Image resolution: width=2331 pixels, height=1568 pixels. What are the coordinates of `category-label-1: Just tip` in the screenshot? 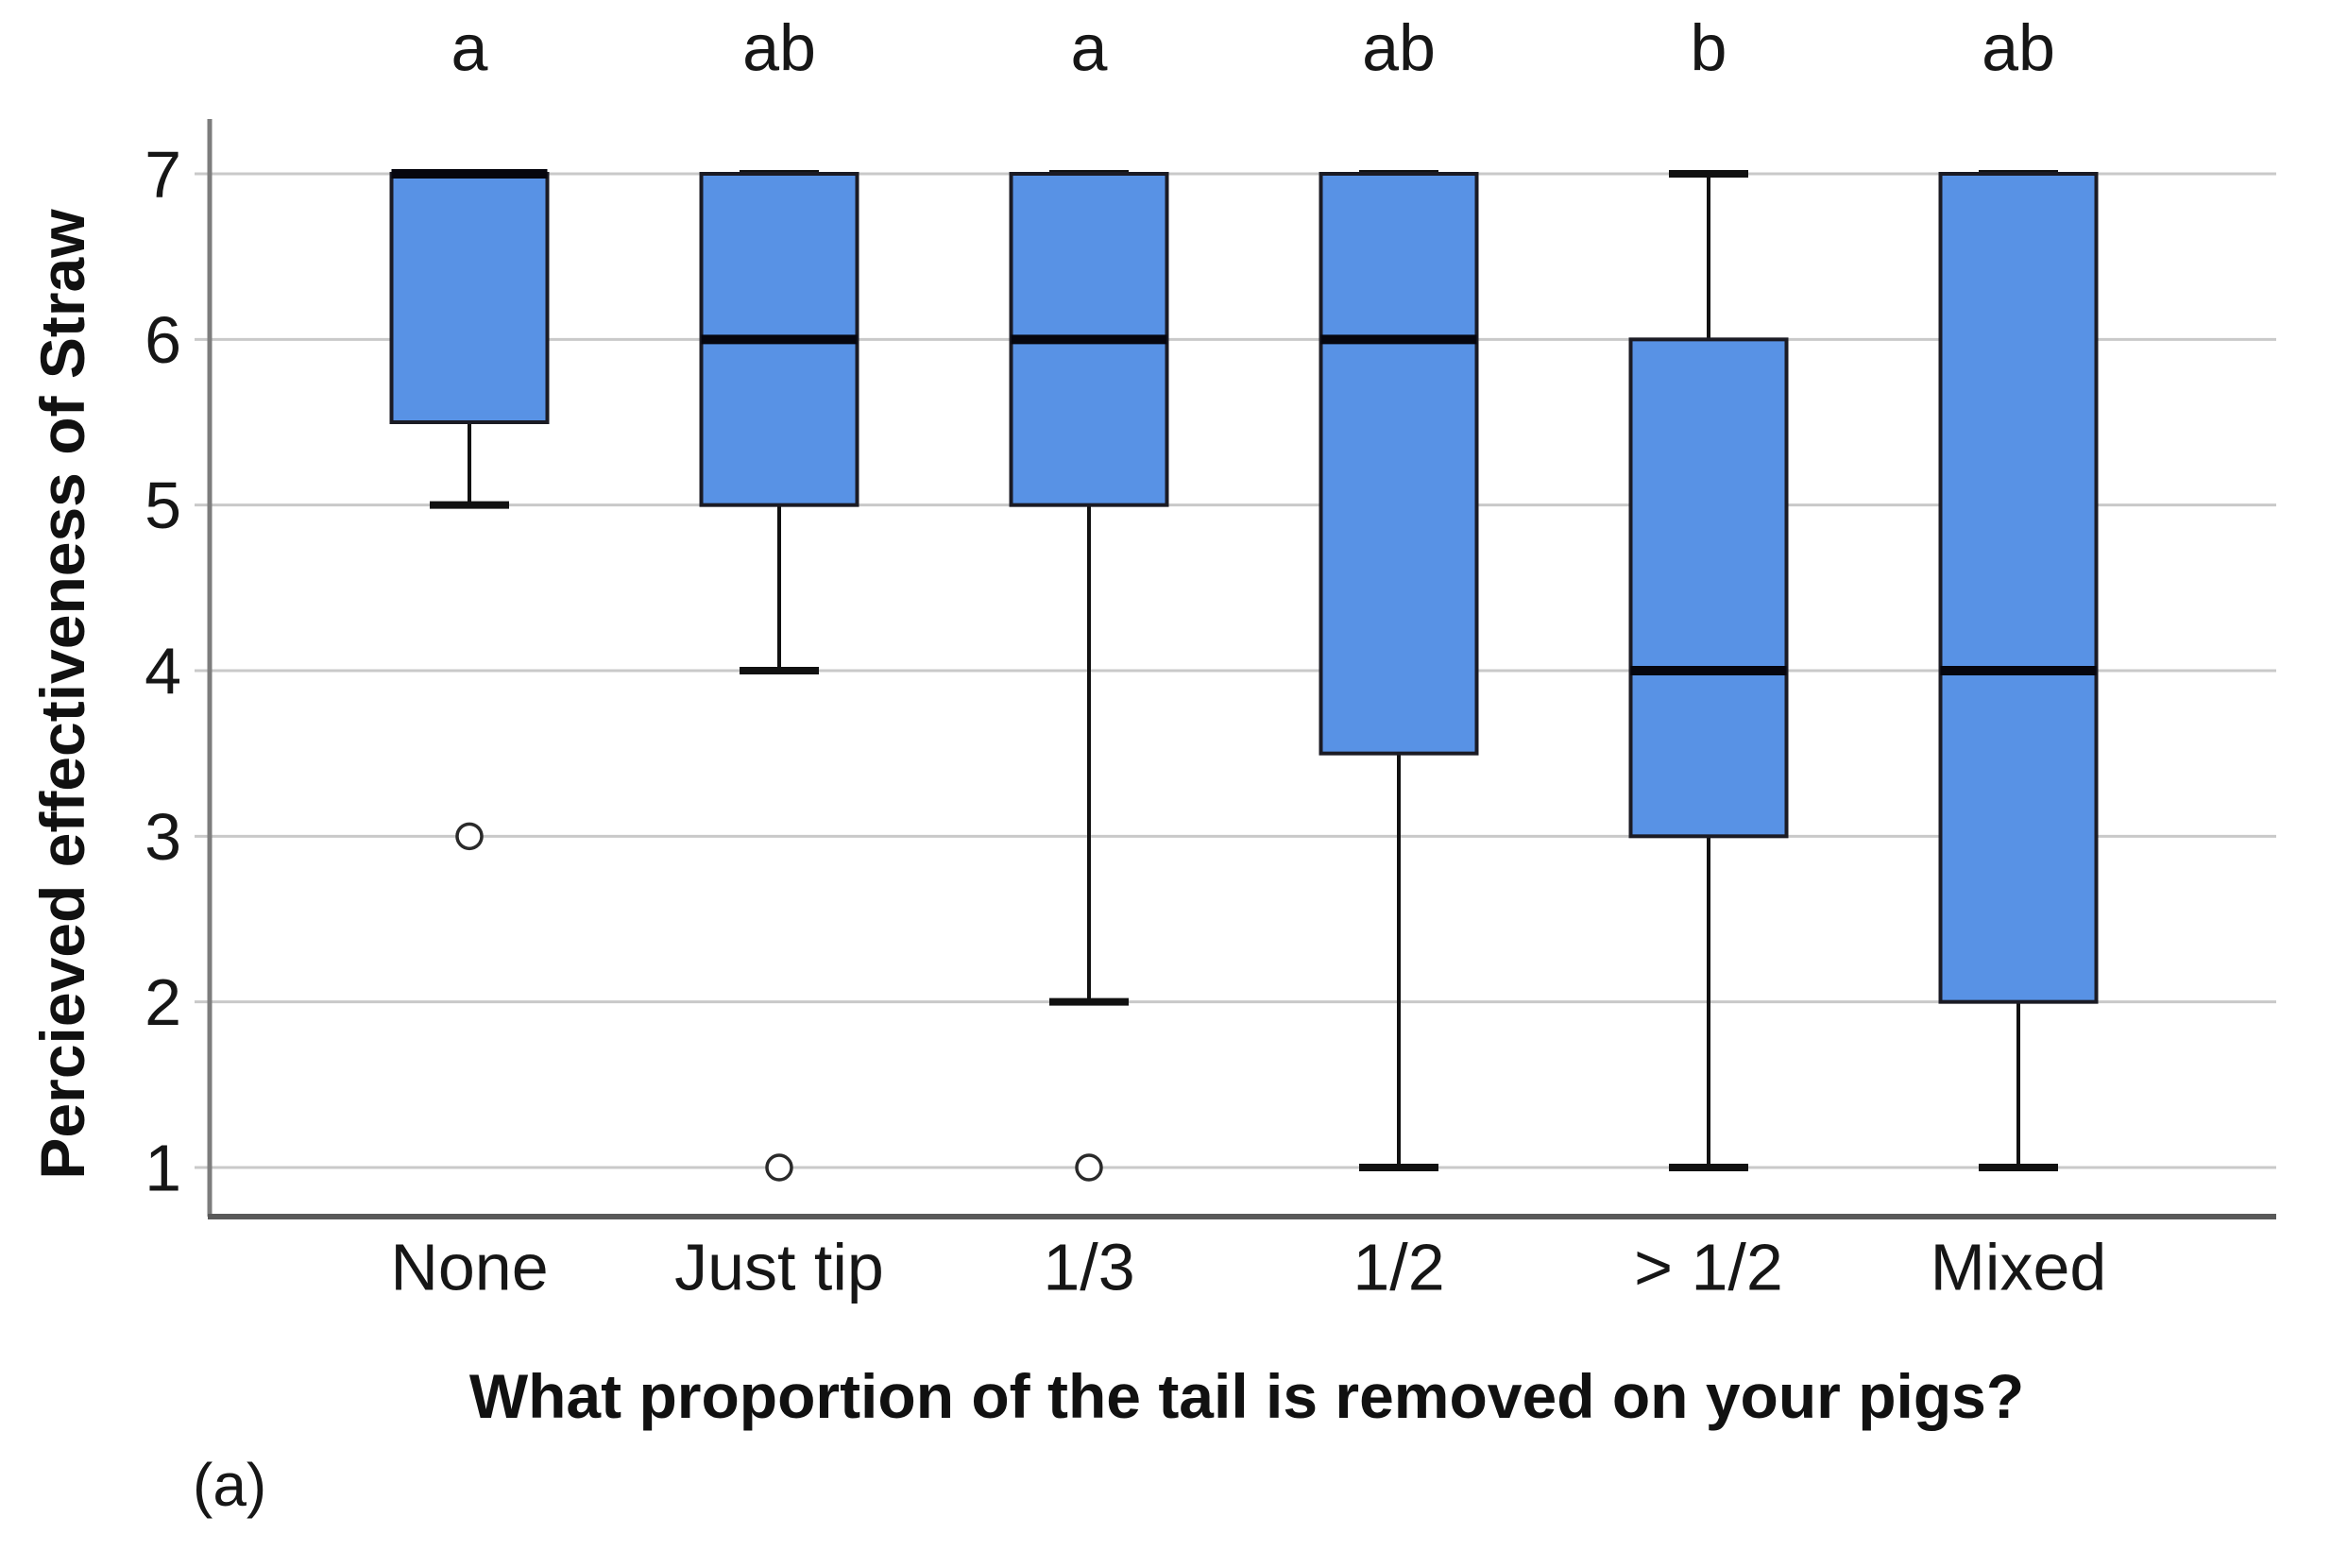 It's located at (779, 1267).